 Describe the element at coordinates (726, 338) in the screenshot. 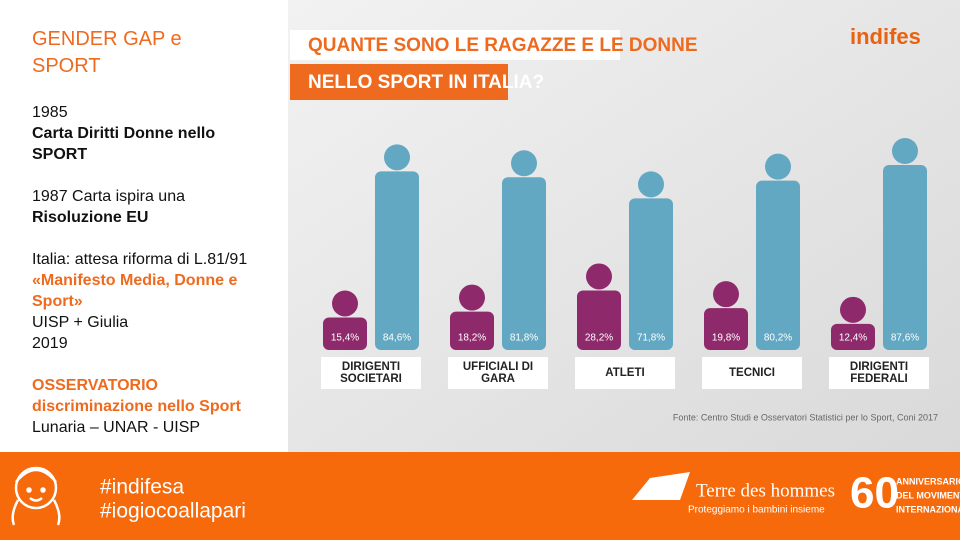

I see `value-label: 19,8%` at that location.